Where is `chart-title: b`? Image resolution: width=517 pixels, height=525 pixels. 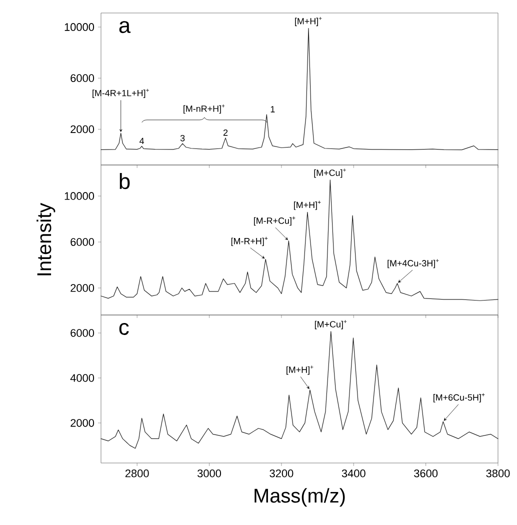 chart-title: b is located at coordinates (125, 181).